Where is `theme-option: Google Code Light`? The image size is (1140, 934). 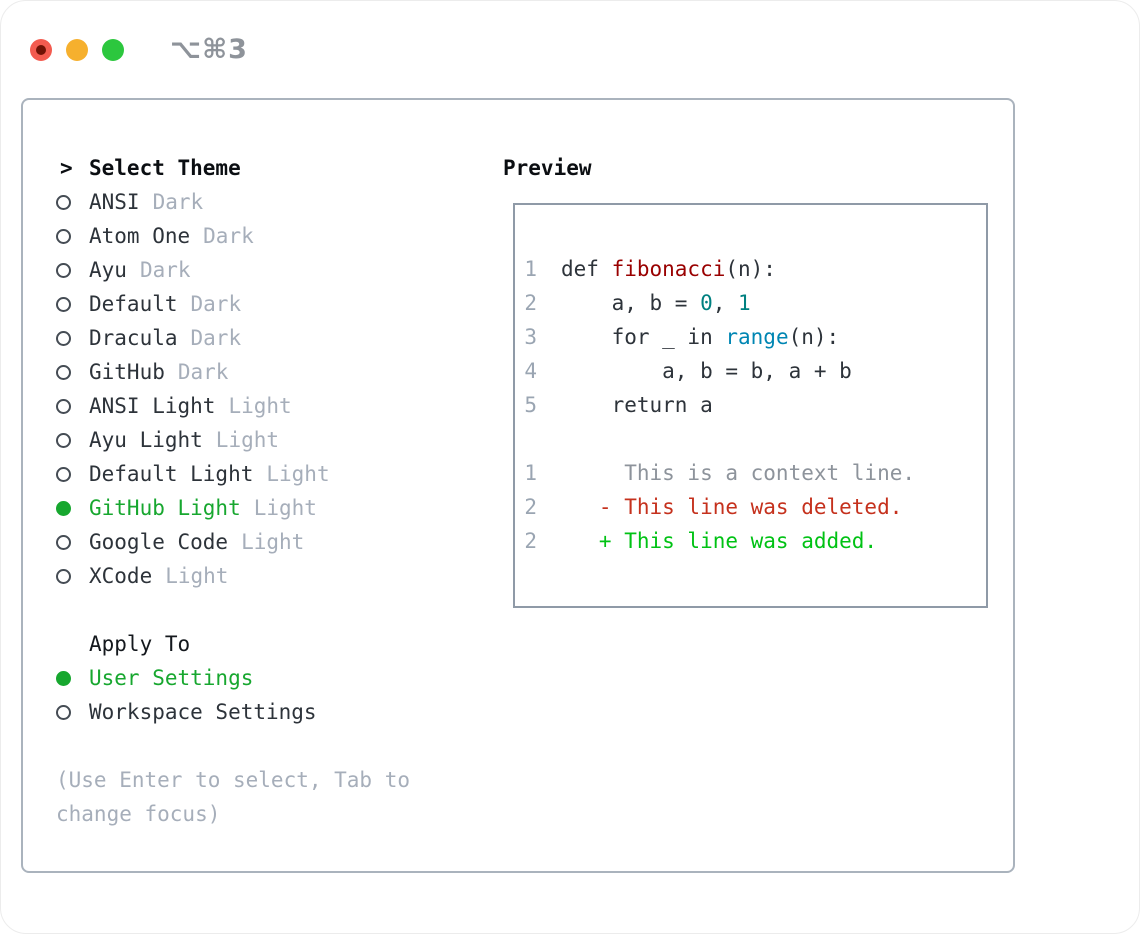 theme-option: Google Code Light is located at coordinates (274, 542).